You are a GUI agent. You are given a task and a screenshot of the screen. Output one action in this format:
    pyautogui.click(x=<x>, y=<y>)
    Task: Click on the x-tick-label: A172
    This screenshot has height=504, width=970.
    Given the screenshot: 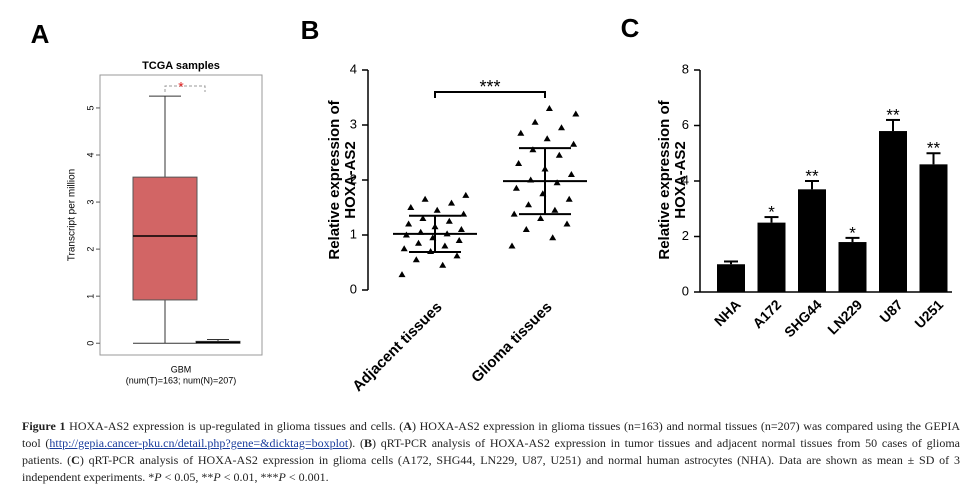 What is the action you would take?
    pyautogui.click(x=766, y=313)
    